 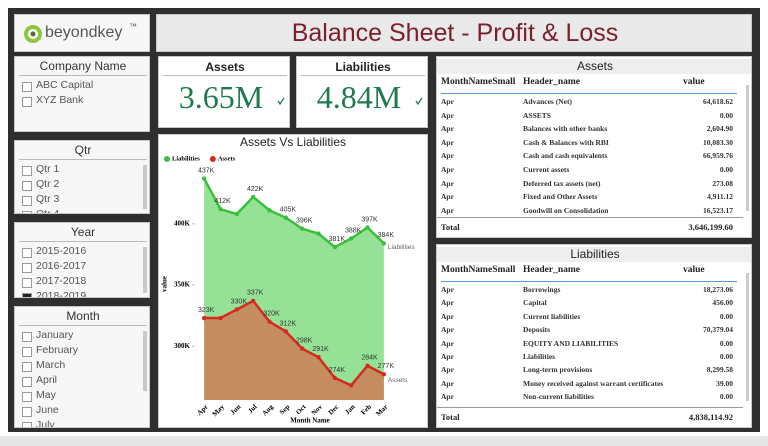 I want to click on cell: 273.08, so click(x=722, y=183).